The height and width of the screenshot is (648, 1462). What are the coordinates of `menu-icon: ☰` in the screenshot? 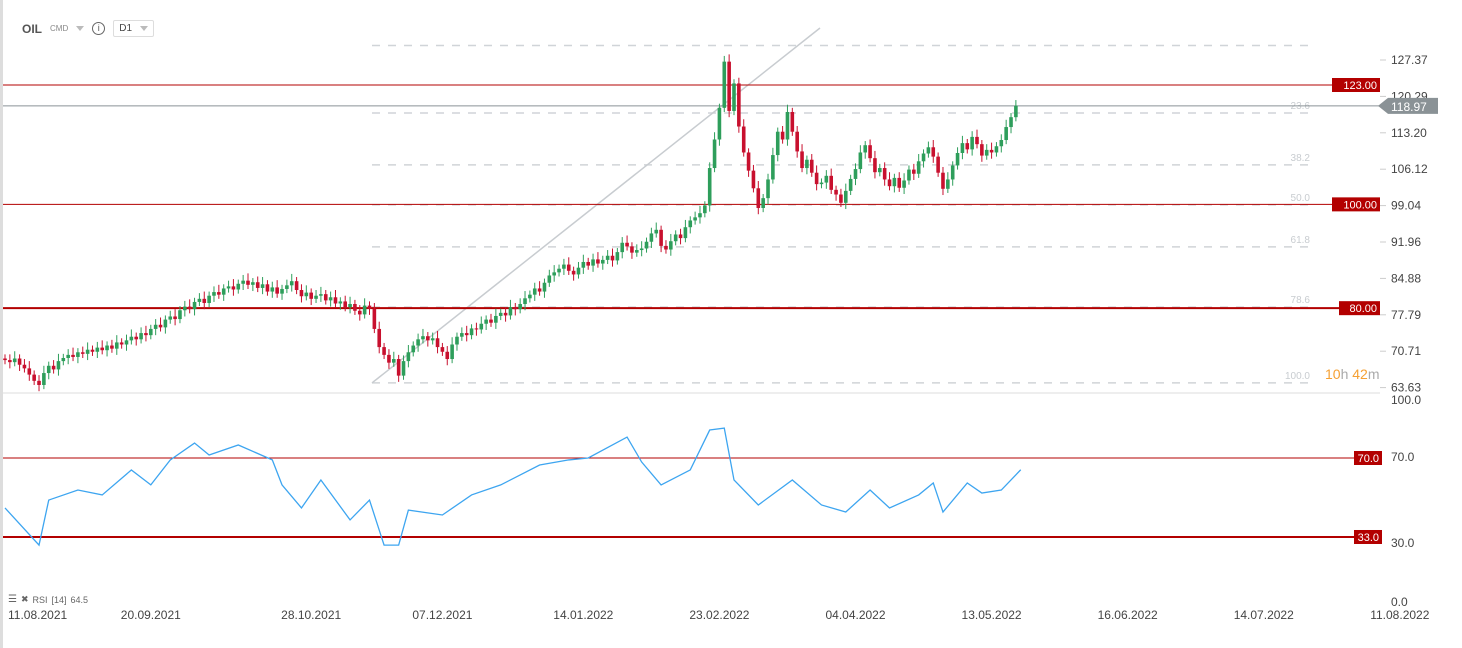 It's located at (12, 599).